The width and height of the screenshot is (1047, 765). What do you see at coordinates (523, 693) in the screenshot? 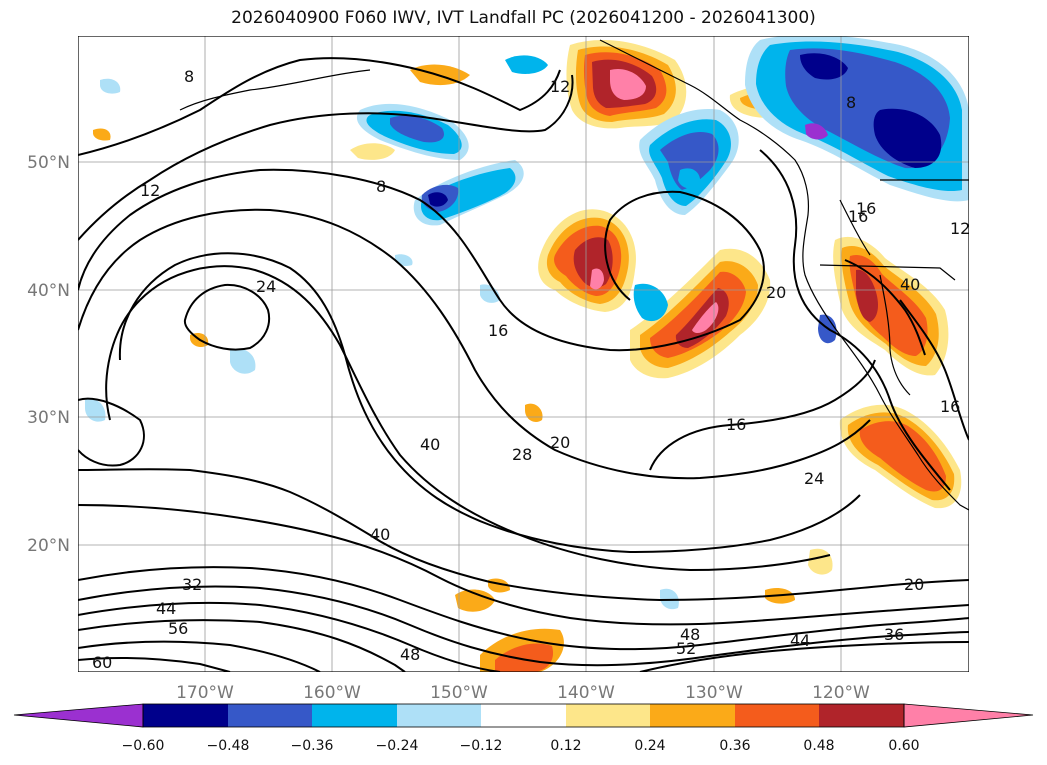
I see `lon-tick-labels: 170°W 160°W 150°W 140°W 130°W 120°W` at bounding box center [523, 693].